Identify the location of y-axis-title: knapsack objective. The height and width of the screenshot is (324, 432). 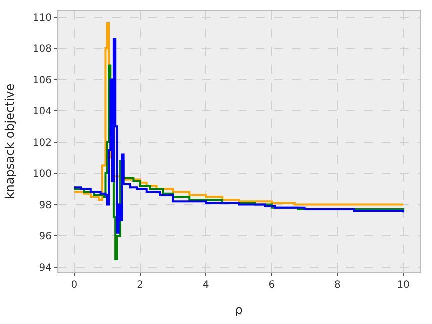
(10, 142).